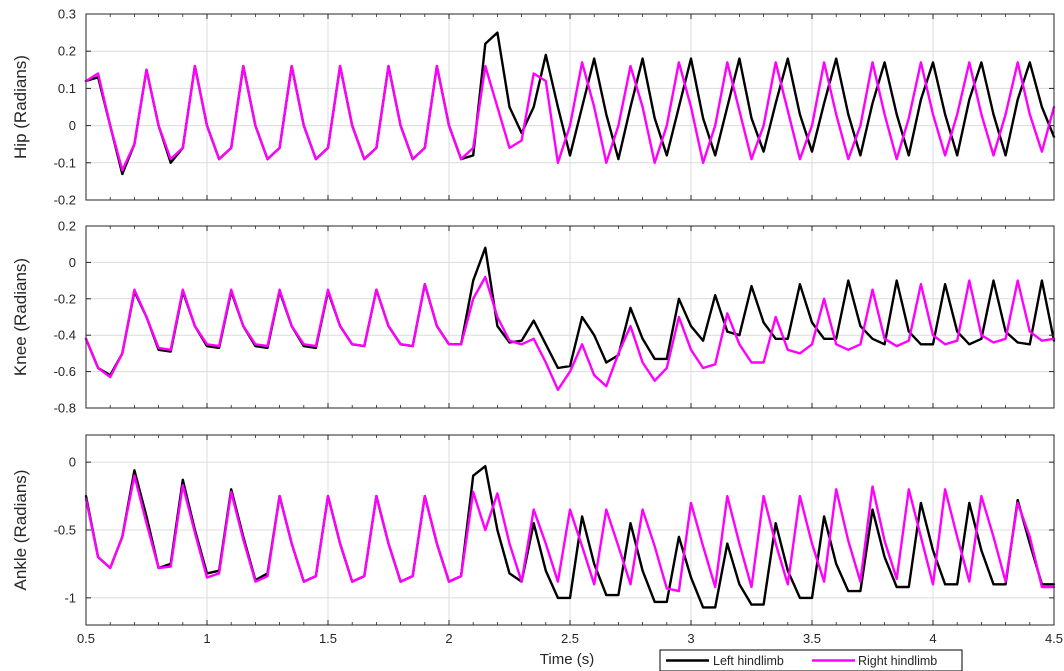  What do you see at coordinates (570, 638) in the screenshot?
I see `x-tick-label: 2.5` at bounding box center [570, 638].